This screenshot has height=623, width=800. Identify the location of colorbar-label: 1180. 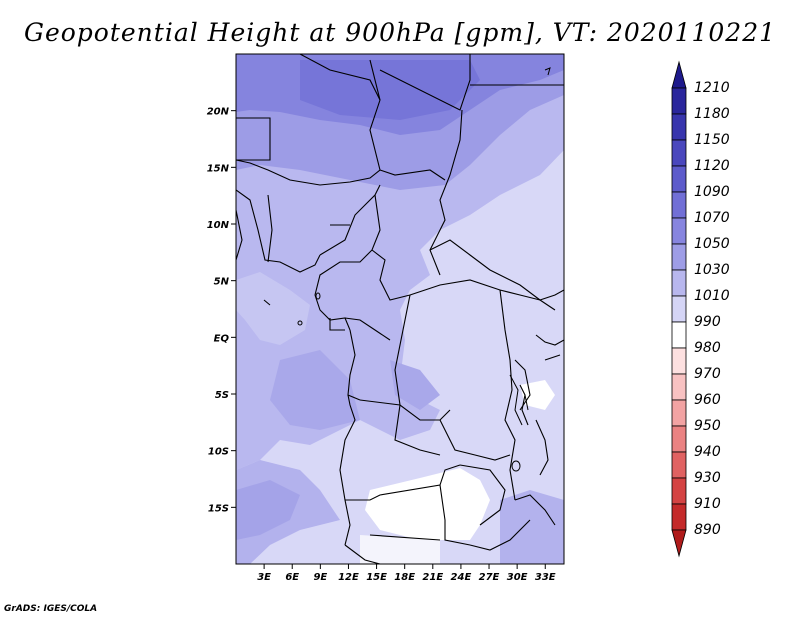
(712, 114).